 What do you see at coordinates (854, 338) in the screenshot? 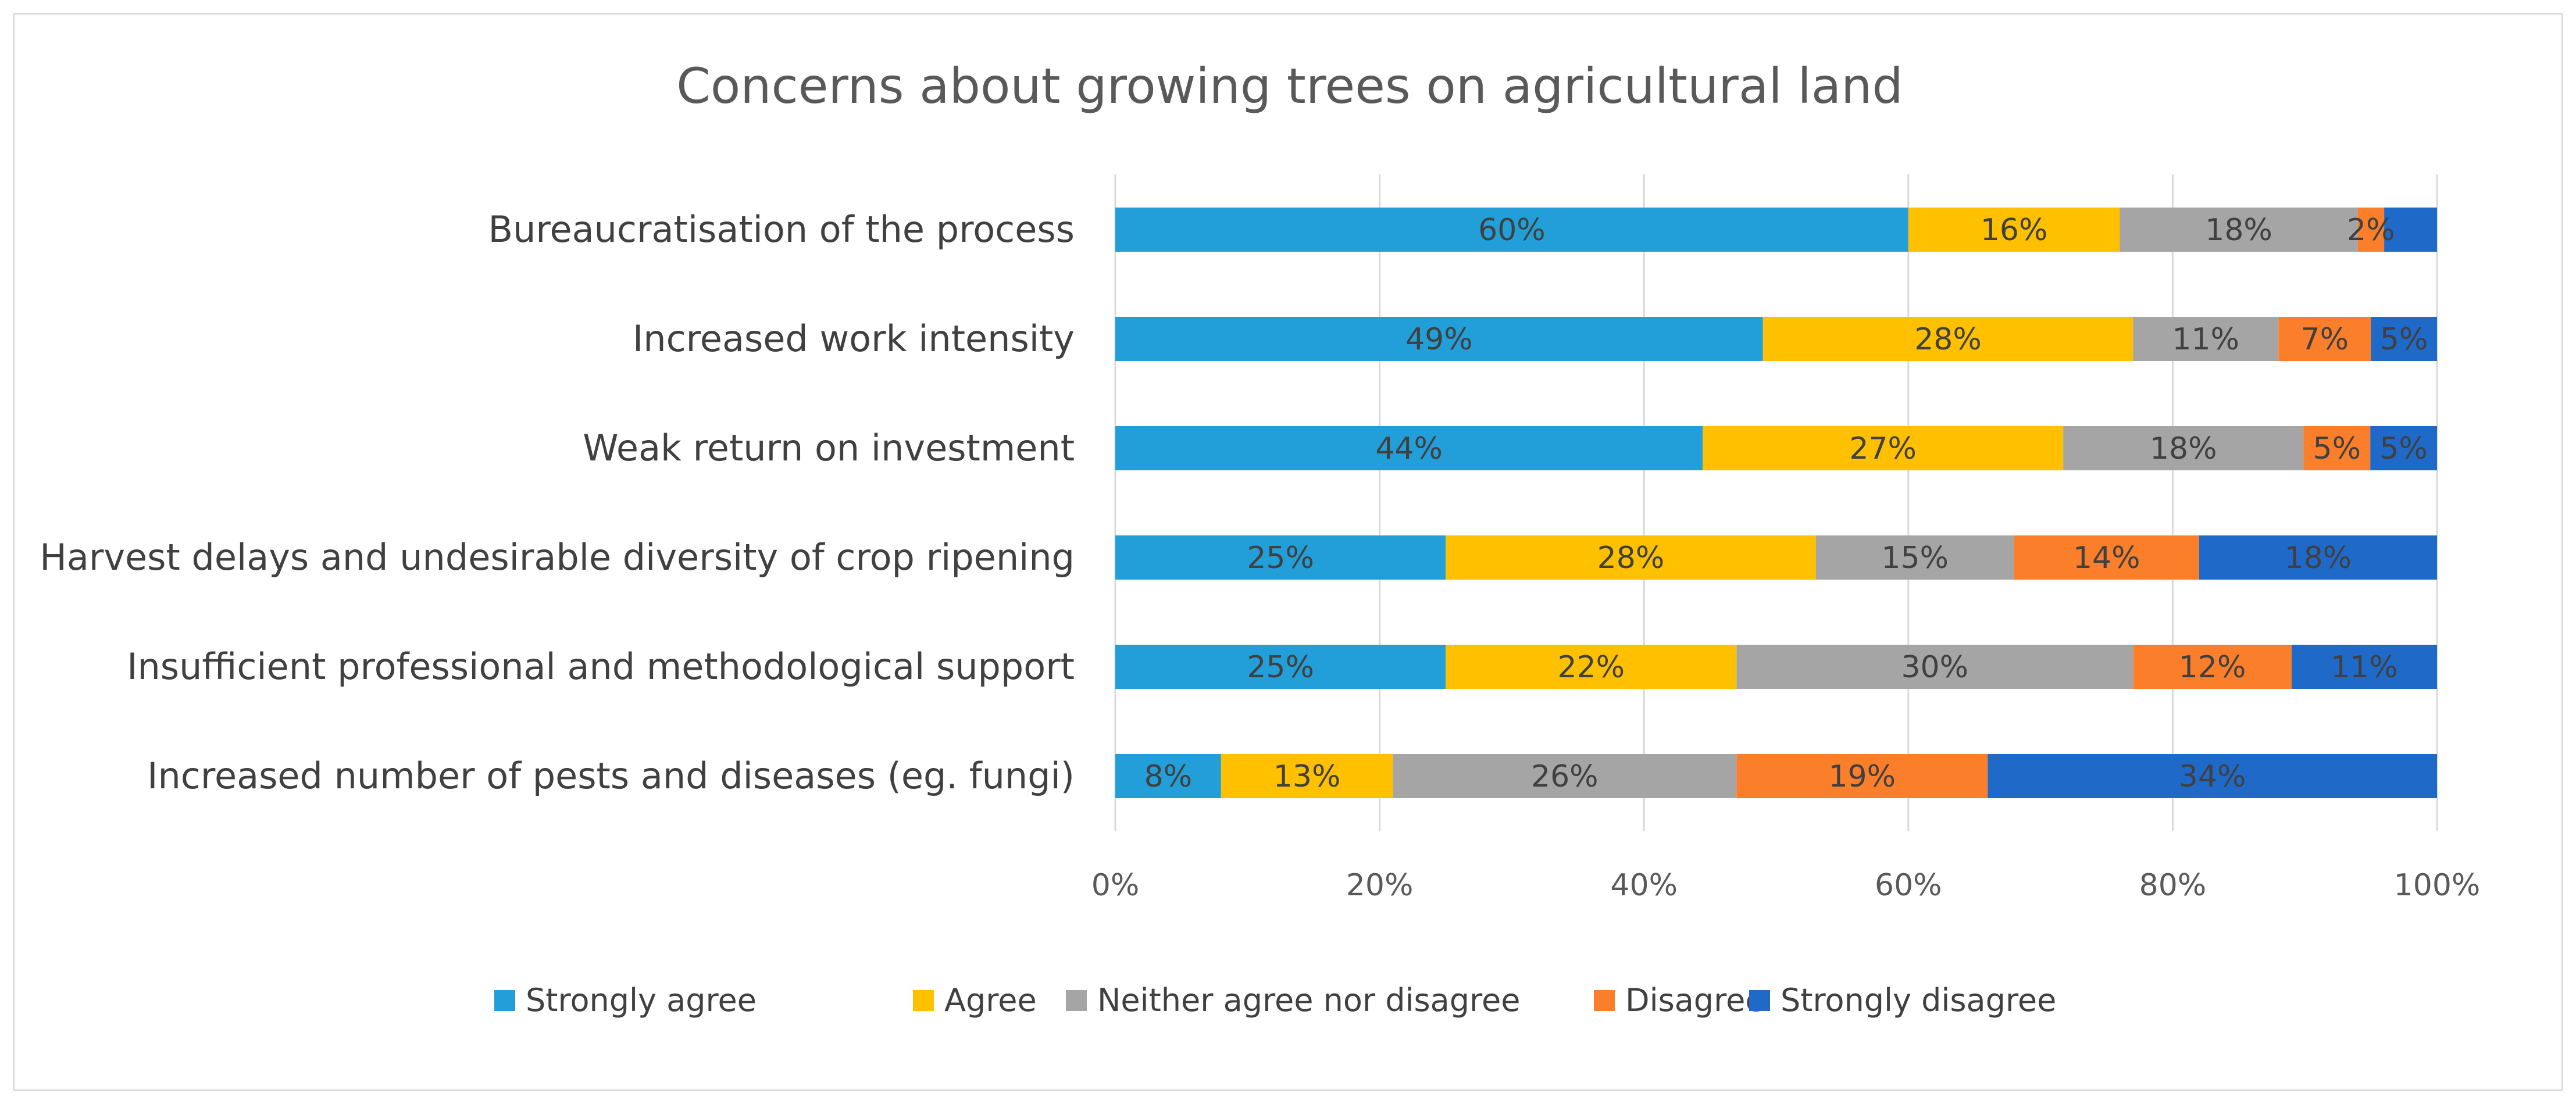
I see `category-label: Increased work intensity` at bounding box center [854, 338].